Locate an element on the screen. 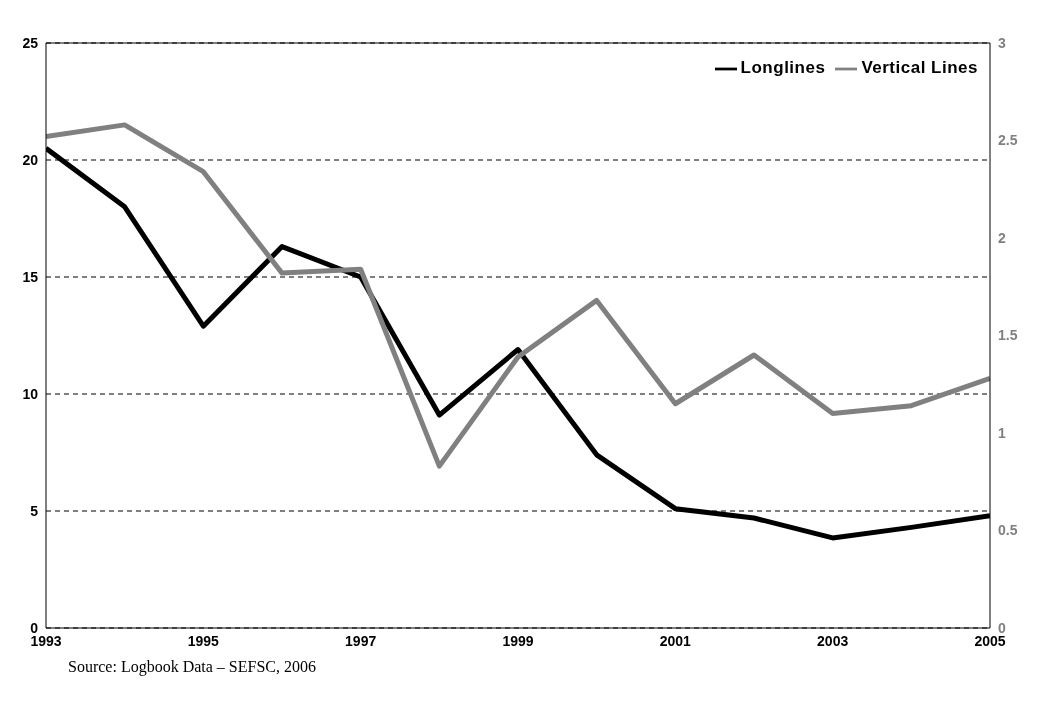  y2-tick-label: 0.5 is located at coordinates (1008, 530).